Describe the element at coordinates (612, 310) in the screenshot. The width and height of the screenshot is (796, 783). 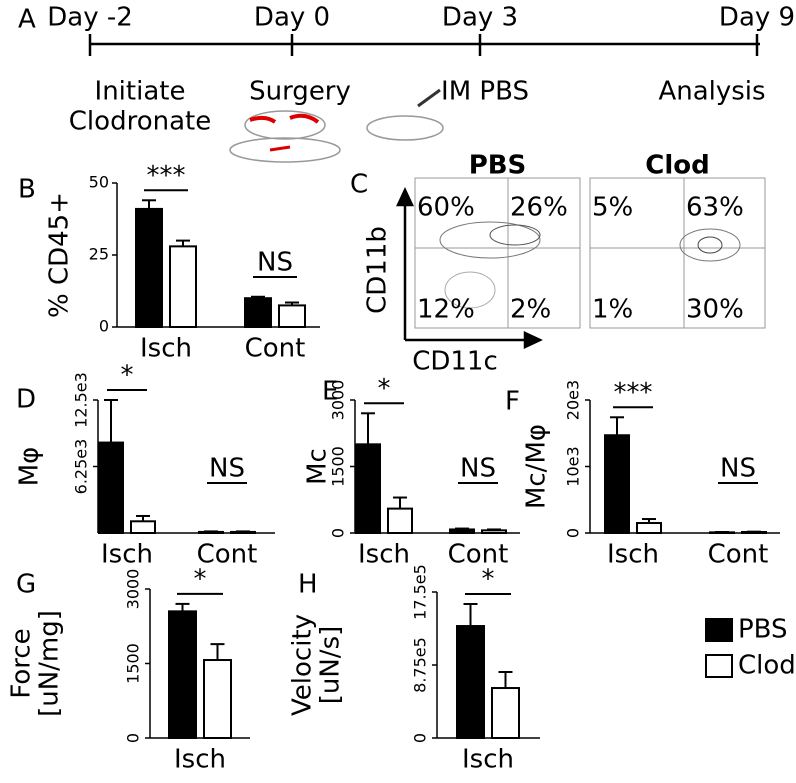
I see `quadrant-percent: 1%` at that location.